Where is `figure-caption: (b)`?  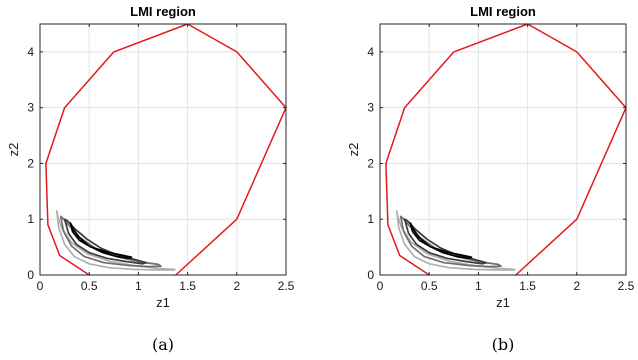 figure-caption: (b) is located at coordinates (503, 344).